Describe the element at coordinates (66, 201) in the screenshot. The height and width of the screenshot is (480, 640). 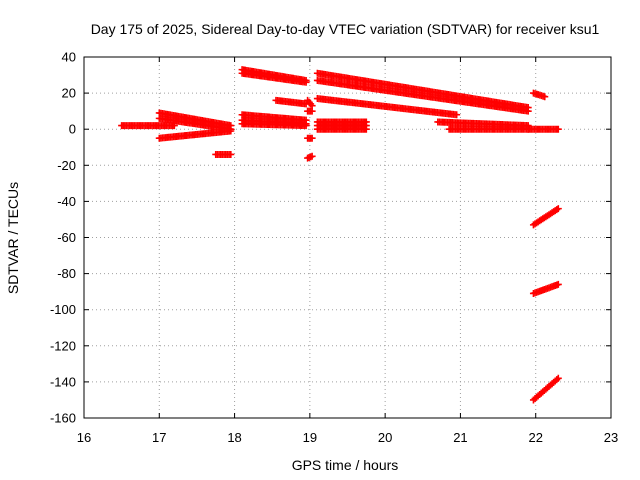
I see `y-tick-label: -40` at that location.